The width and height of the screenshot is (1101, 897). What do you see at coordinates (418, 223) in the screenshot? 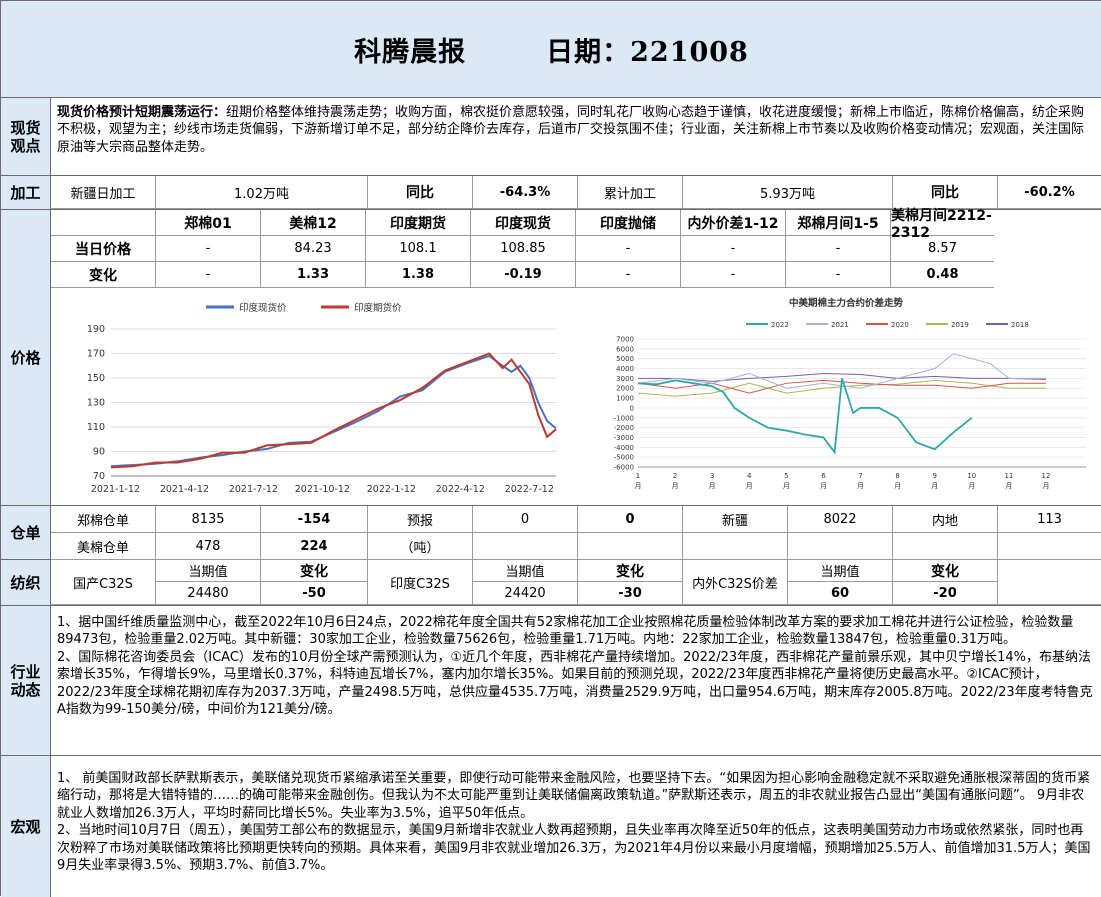
I see `price-header-2: 印度期货` at bounding box center [418, 223].